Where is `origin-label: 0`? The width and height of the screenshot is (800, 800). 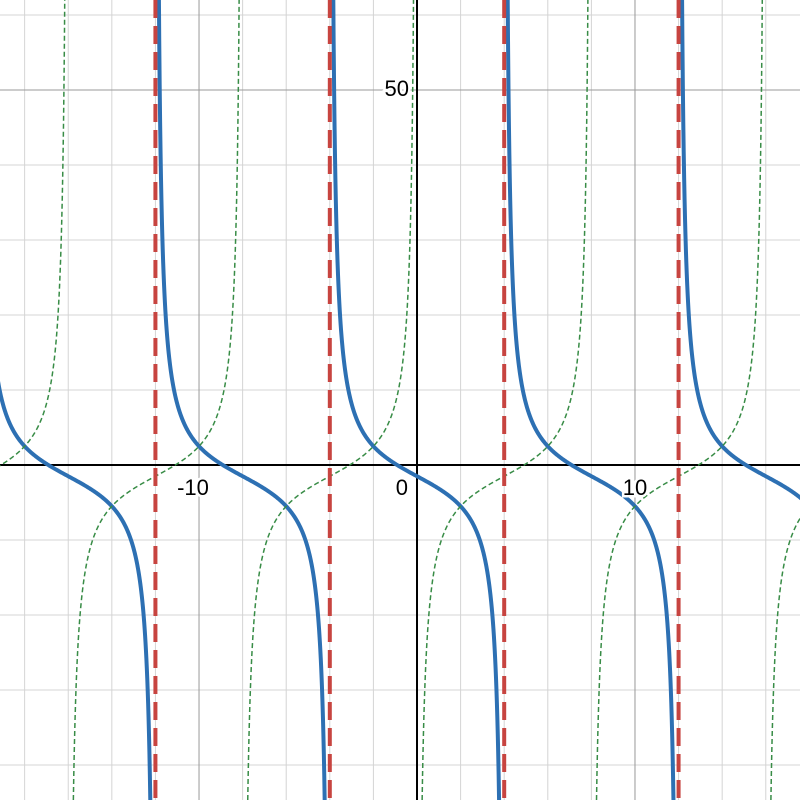 origin-label: 0 is located at coordinates (402, 487).